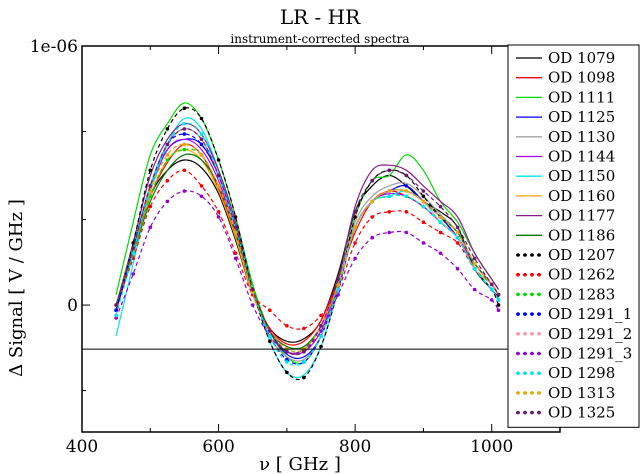 The image size is (641, 474). What do you see at coordinates (82, 447) in the screenshot?
I see `x-tick-label: 400` at bounding box center [82, 447].